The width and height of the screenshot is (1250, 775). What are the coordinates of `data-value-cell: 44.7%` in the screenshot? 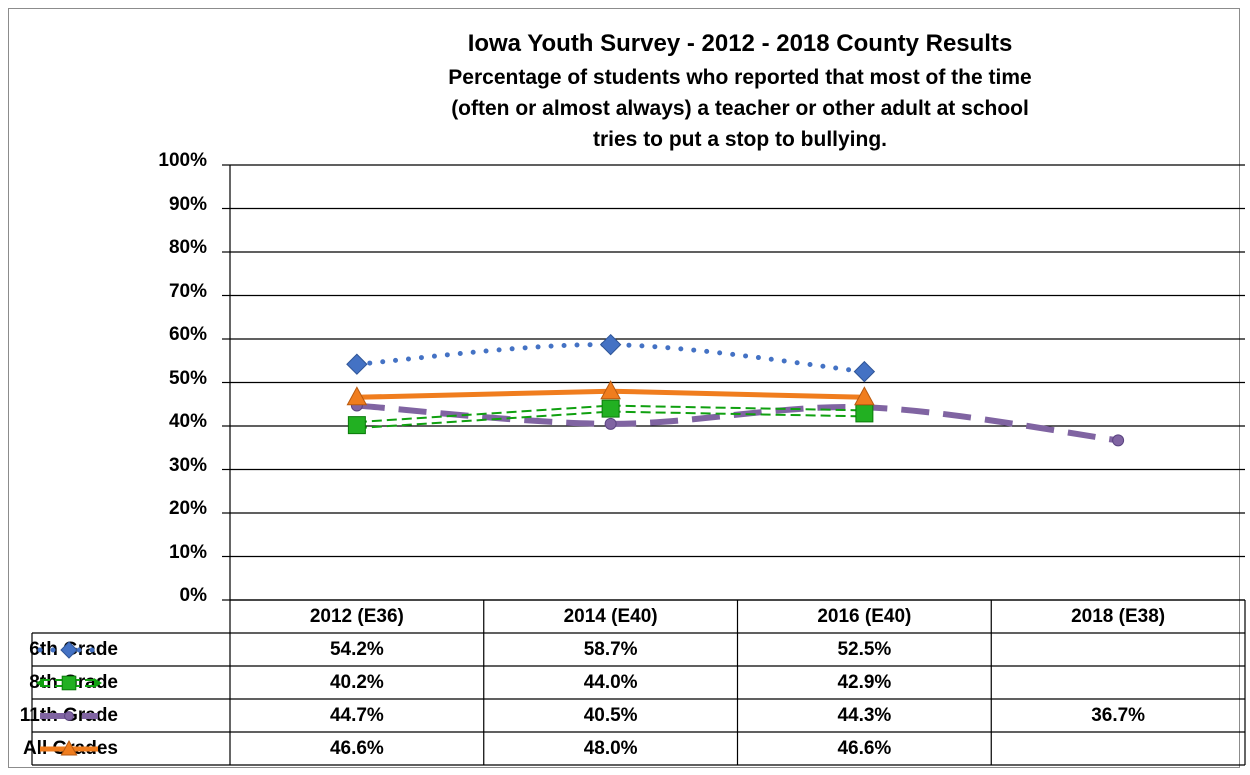 It's located at (356, 715).